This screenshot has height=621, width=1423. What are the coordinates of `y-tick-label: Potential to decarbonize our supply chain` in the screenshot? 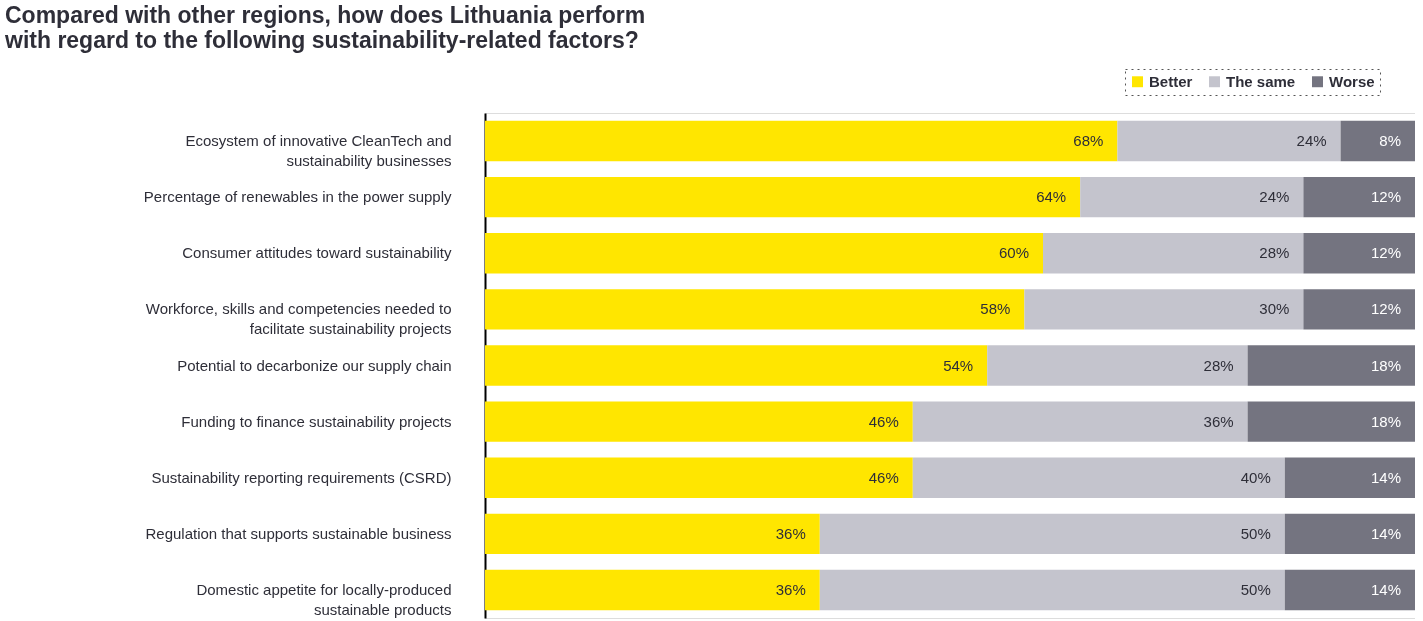 It's located at (314, 365).